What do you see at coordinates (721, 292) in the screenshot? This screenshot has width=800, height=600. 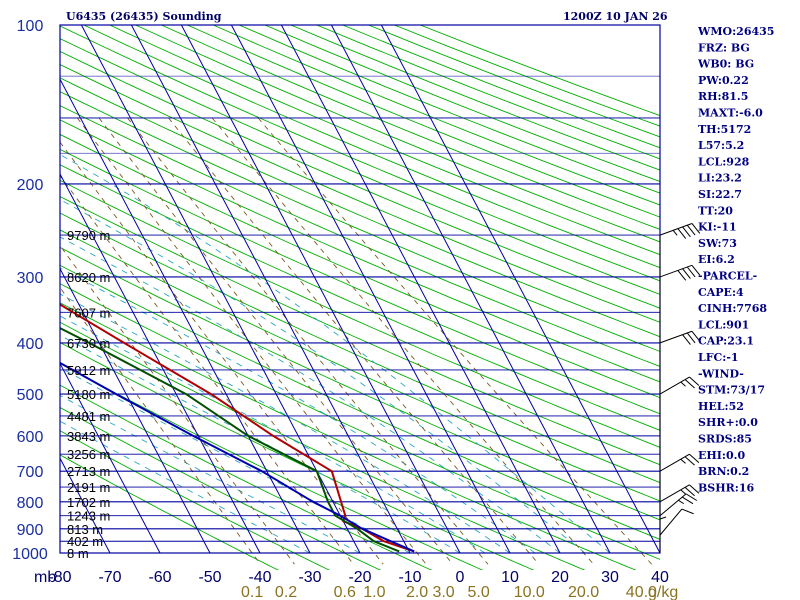 I see `index-line: CAPE:4` at bounding box center [721, 292].